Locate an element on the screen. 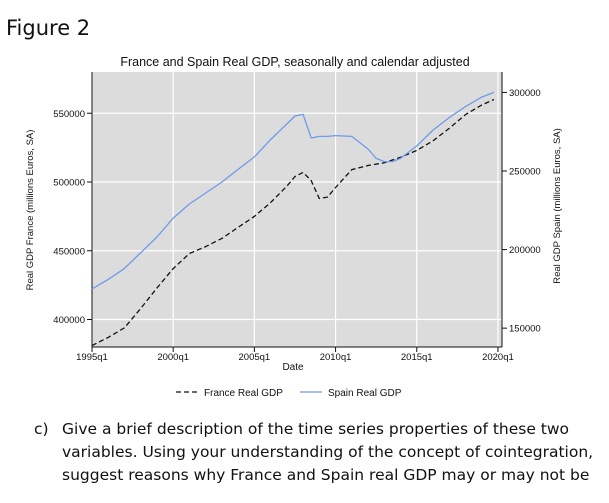 This screenshot has height=503, width=609. y-left-tick-label: 550000 is located at coordinates (69, 114).